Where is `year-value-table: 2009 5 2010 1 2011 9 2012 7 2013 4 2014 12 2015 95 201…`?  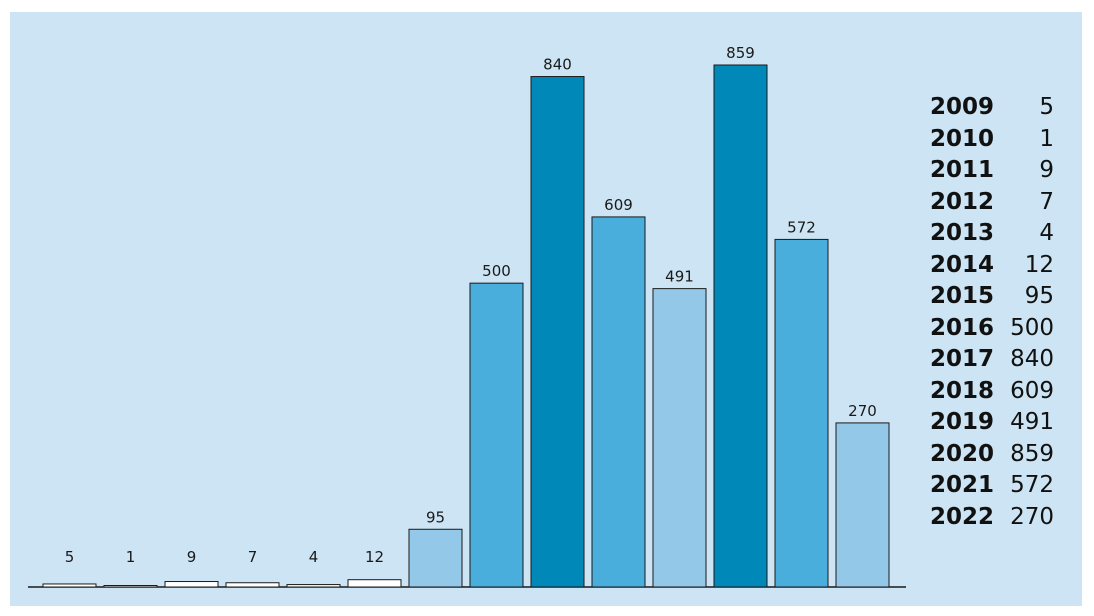 year-value-table: 2009 5 2010 1 2011 9 2012 7 2013 4 2014 12 2015 95 201… is located at coordinates (992, 312).